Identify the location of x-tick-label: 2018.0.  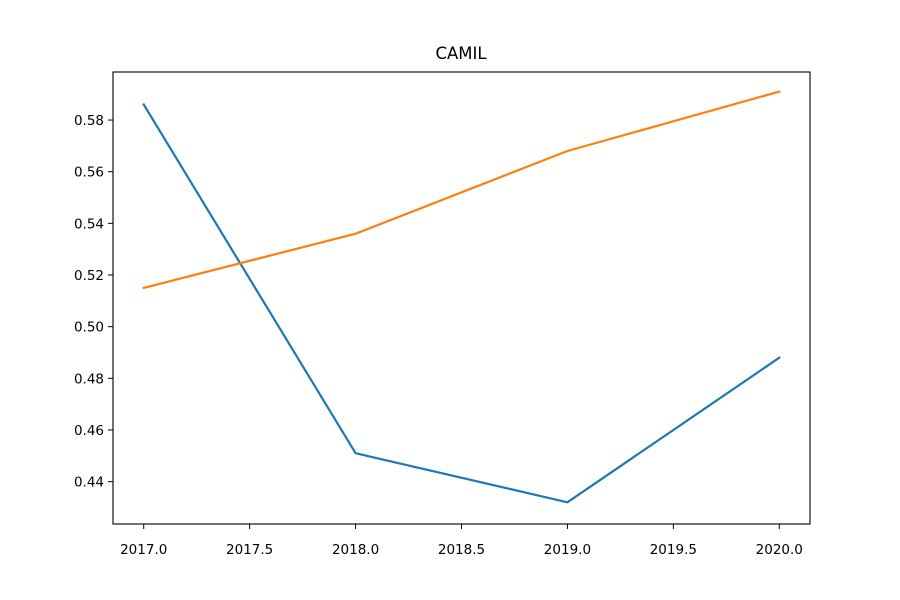
(355, 550).